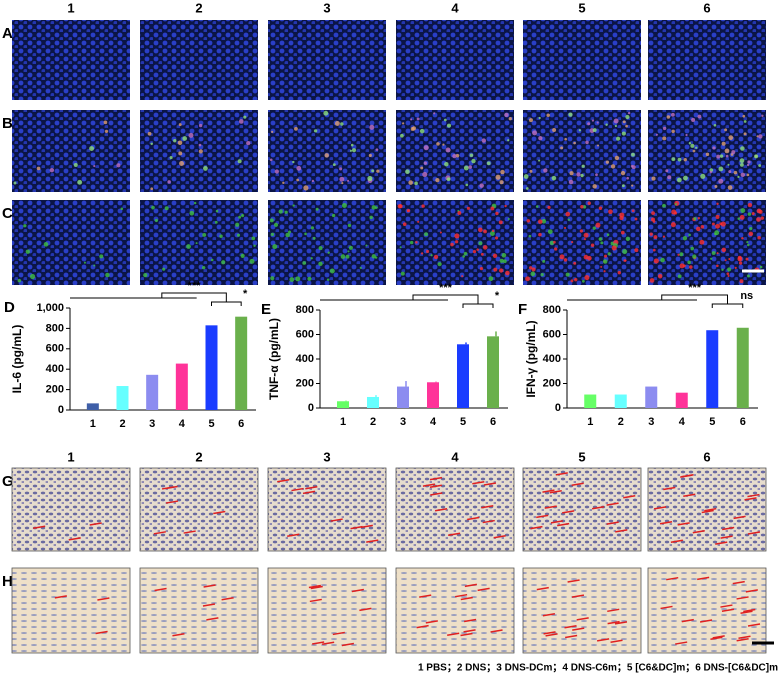 This screenshot has height=684, width=784. Describe the element at coordinates (305, 310) in the screenshot. I see `y-tick-label: 800` at that location.